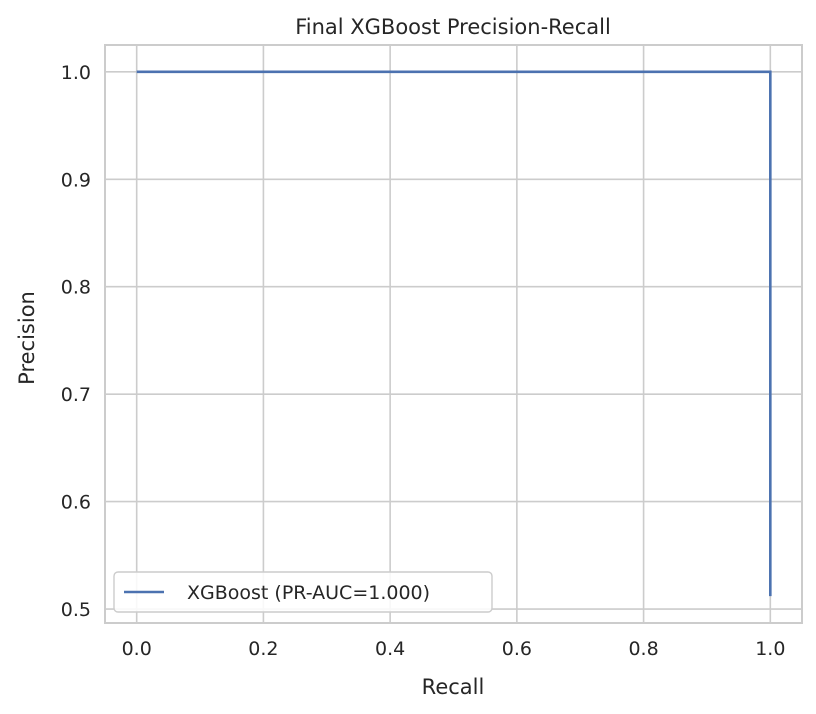 The image size is (816, 714). I want to click on y-tick-label: 0.7, so click(76, 395).